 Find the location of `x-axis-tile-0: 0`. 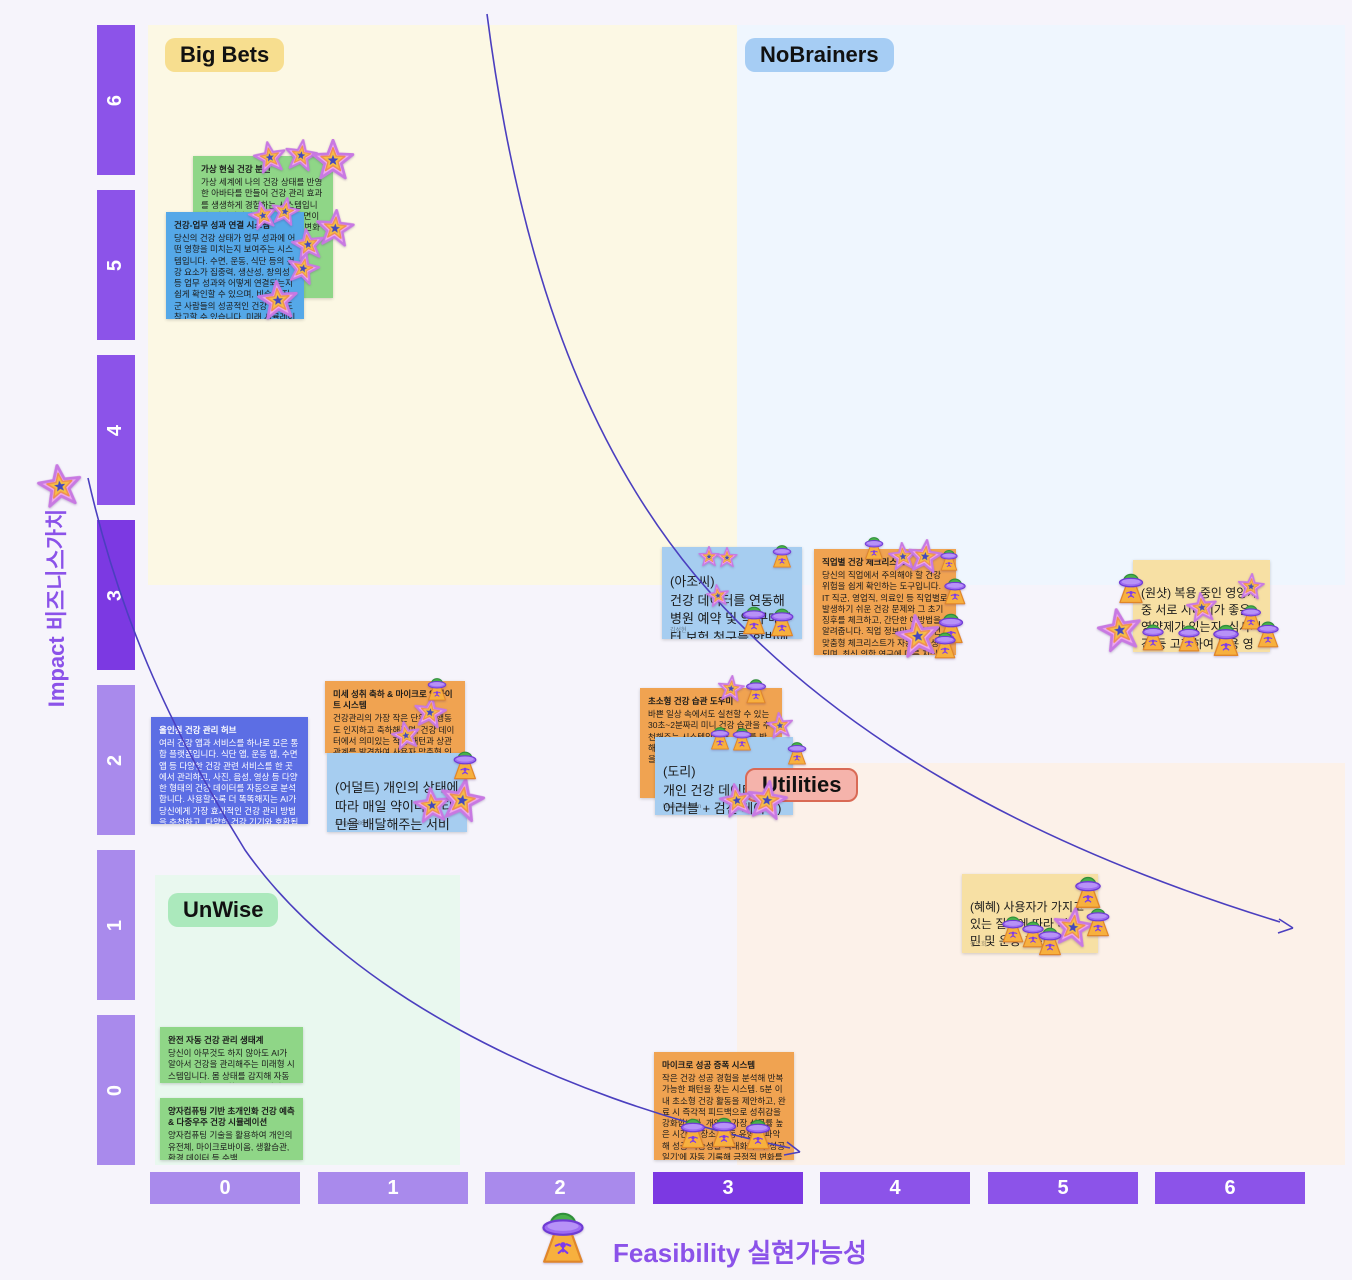

x-axis-tile-0: 0 is located at coordinates (225, 1188).